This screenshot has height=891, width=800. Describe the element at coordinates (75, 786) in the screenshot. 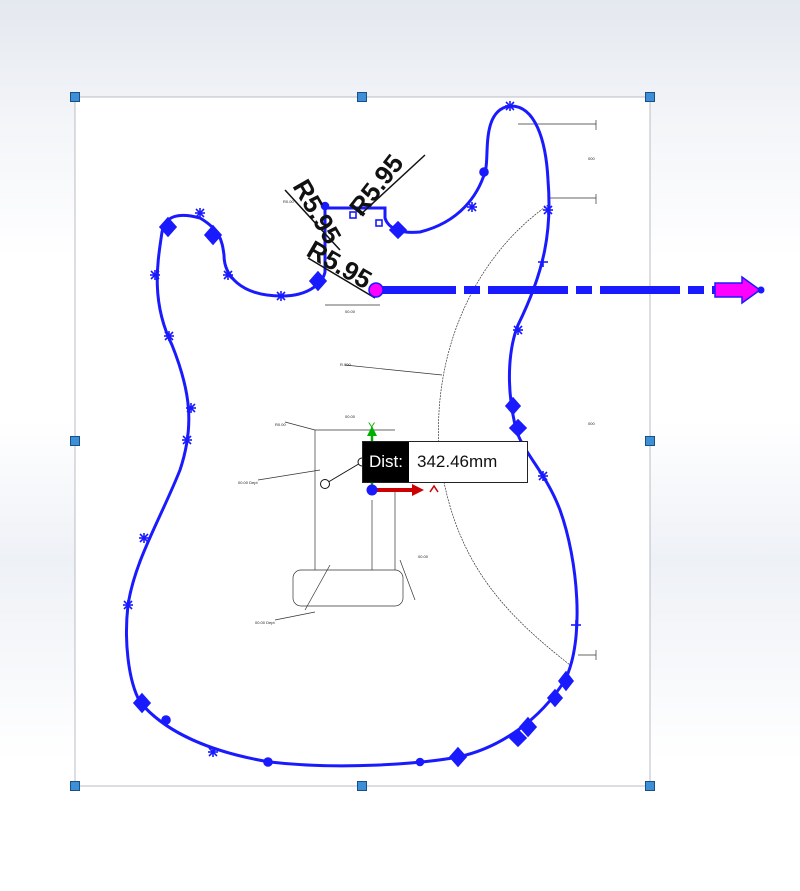

I see `resize-handle-bottom-left` at that location.